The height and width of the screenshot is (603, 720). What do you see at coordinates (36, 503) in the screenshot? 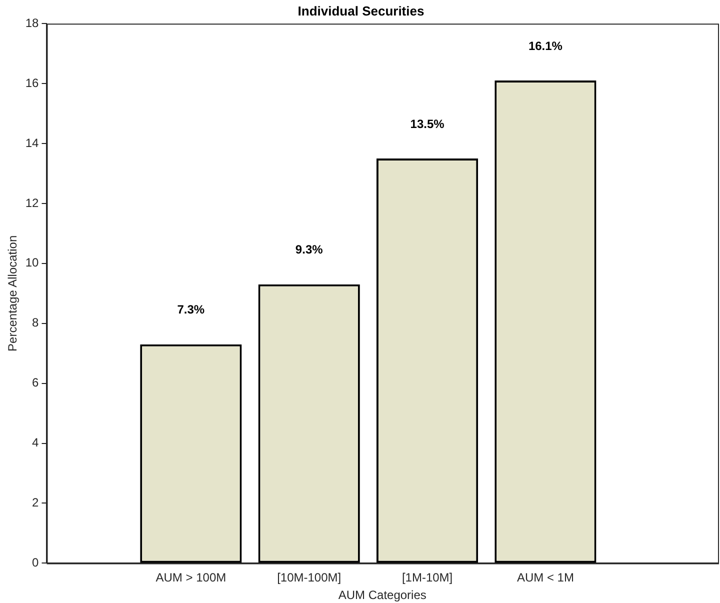
I see `y-tick-label: 2` at bounding box center [36, 503].